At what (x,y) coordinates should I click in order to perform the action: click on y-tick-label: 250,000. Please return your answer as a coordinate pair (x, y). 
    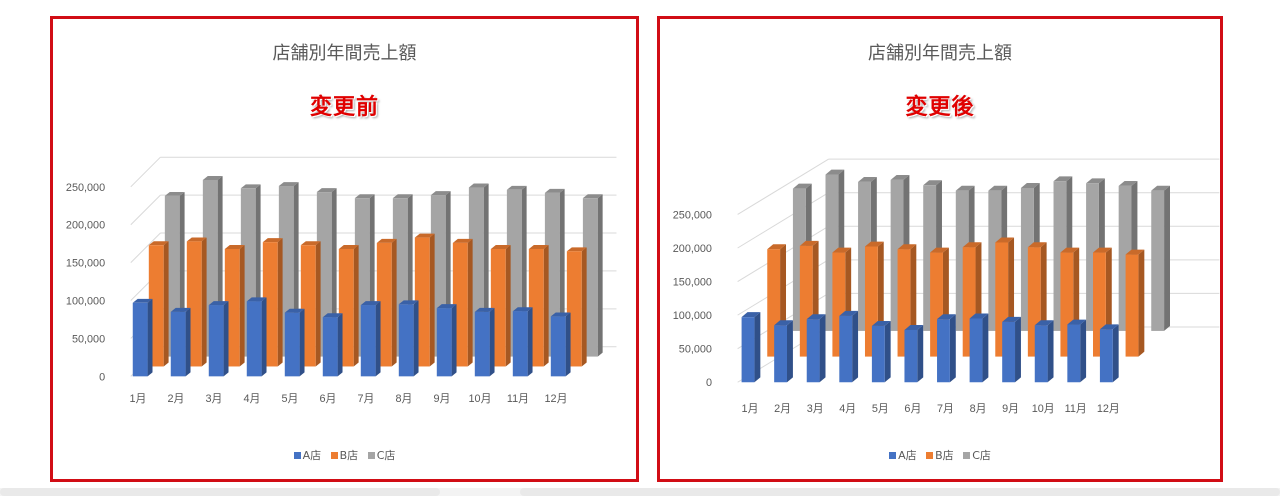
    Looking at the image, I should click on (692, 215).